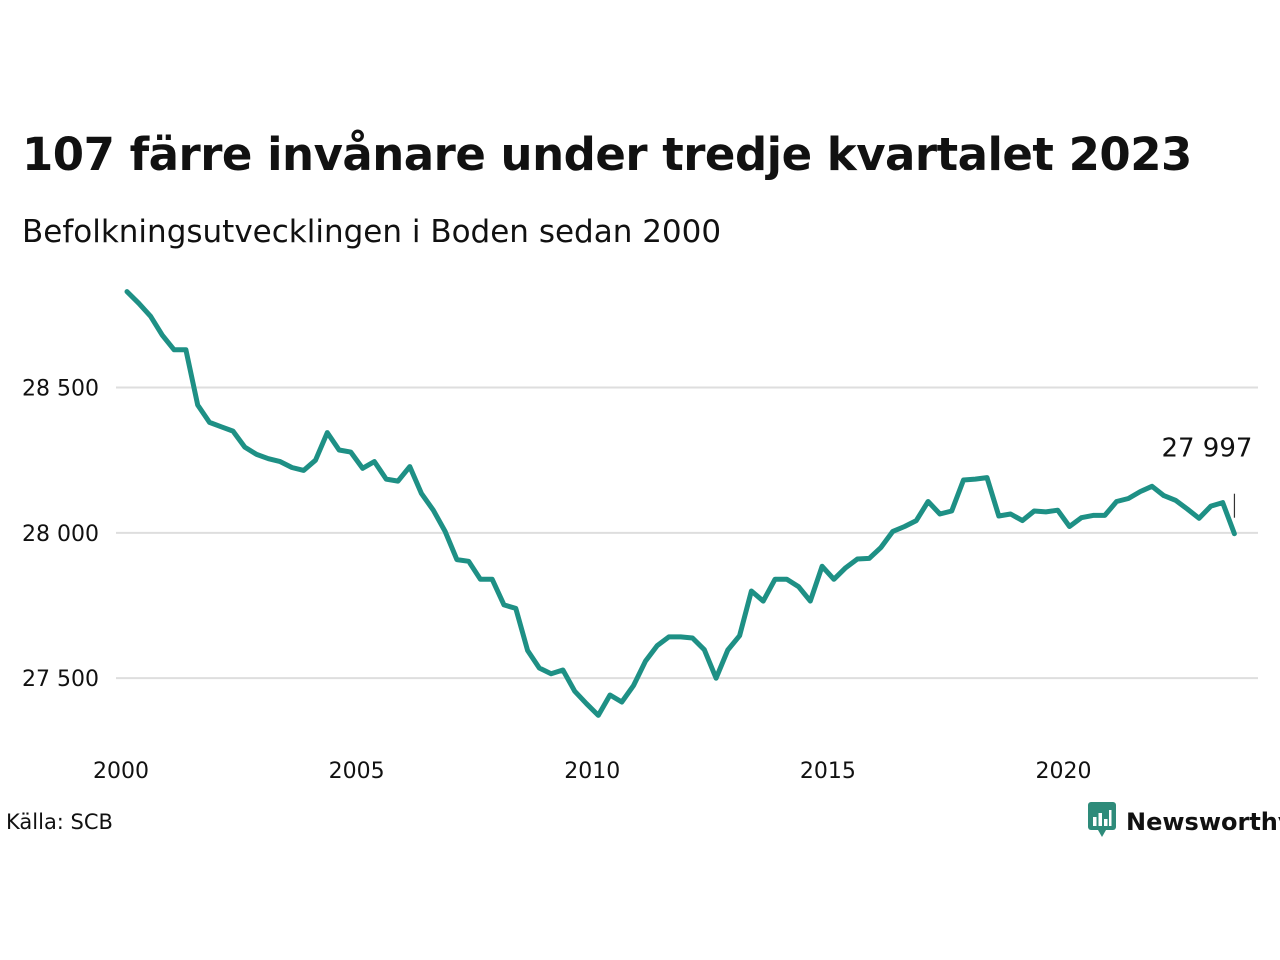  I want to click on brand-logo: Newsworthy, so click(1184, 822).